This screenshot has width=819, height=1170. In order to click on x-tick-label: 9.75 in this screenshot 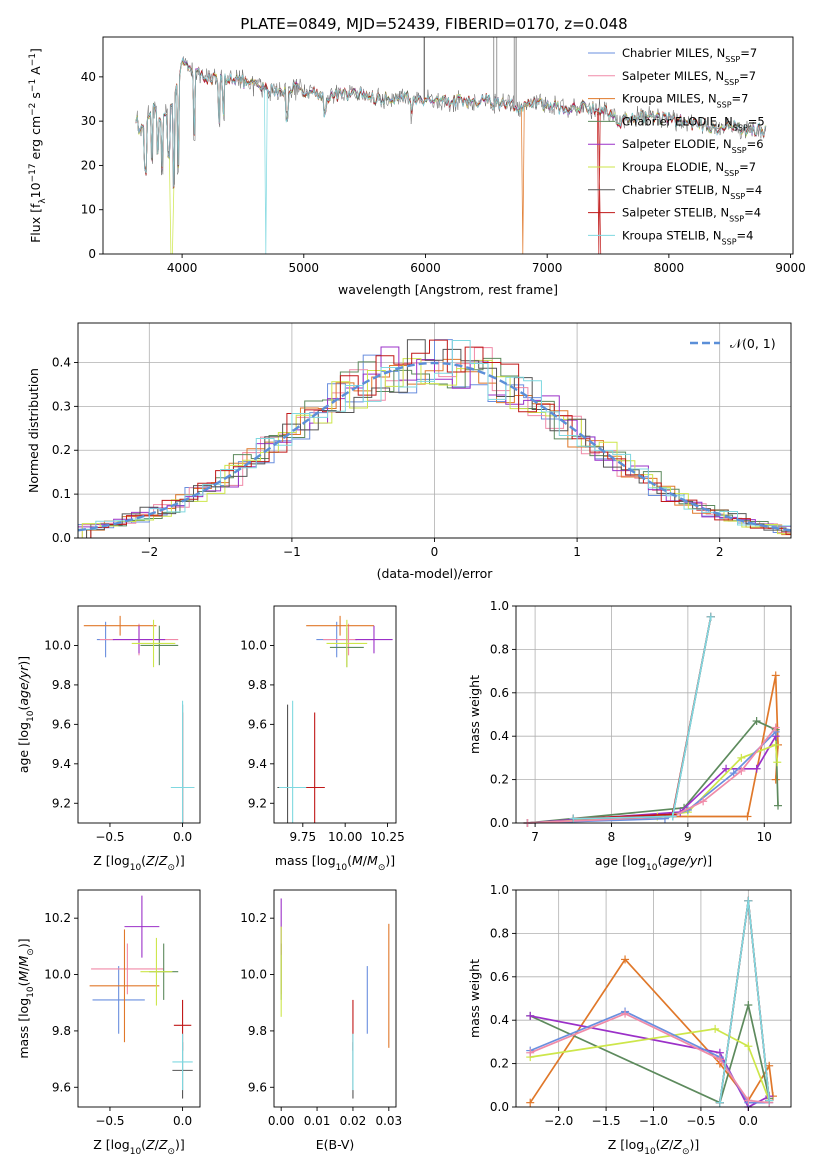, I will do `click(302, 837)`.